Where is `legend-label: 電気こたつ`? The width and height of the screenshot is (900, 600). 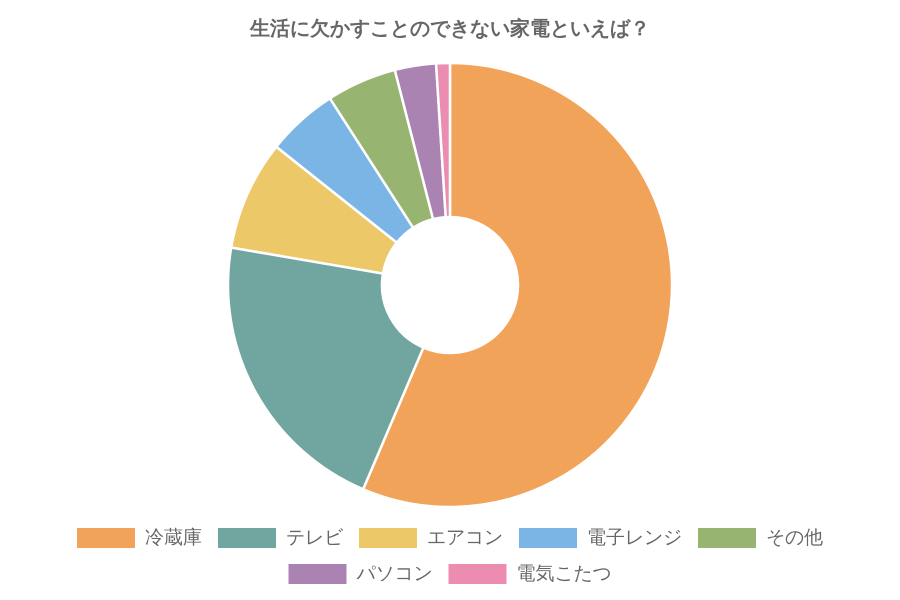 legend-label: 電気こたつ is located at coordinates (564, 574).